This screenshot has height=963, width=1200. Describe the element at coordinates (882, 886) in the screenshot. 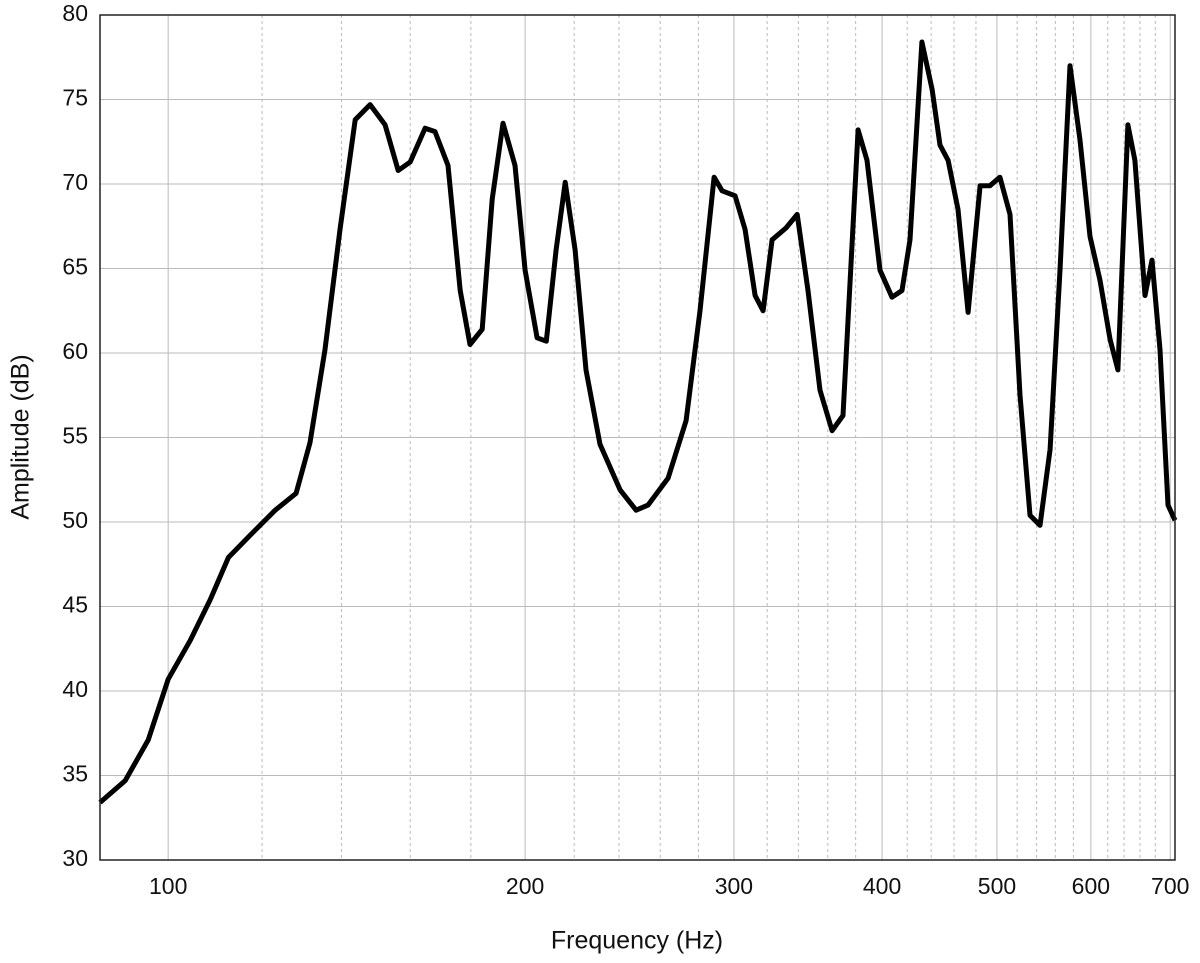

I see `x-tick-label: 400` at that location.